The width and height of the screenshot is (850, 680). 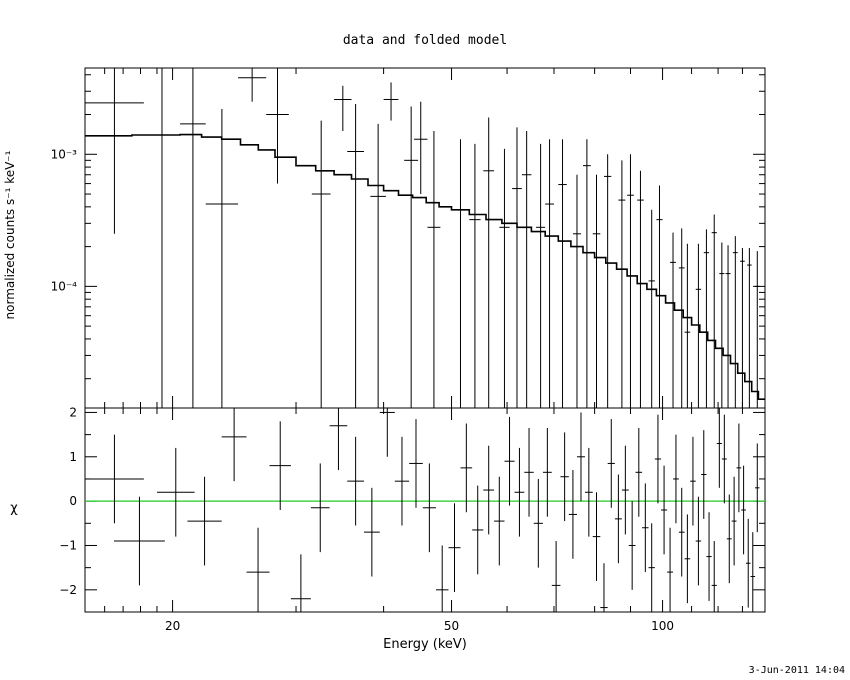 What do you see at coordinates (68, 545) in the screenshot?
I see `bottom-y-tick-label: −1` at bounding box center [68, 545].